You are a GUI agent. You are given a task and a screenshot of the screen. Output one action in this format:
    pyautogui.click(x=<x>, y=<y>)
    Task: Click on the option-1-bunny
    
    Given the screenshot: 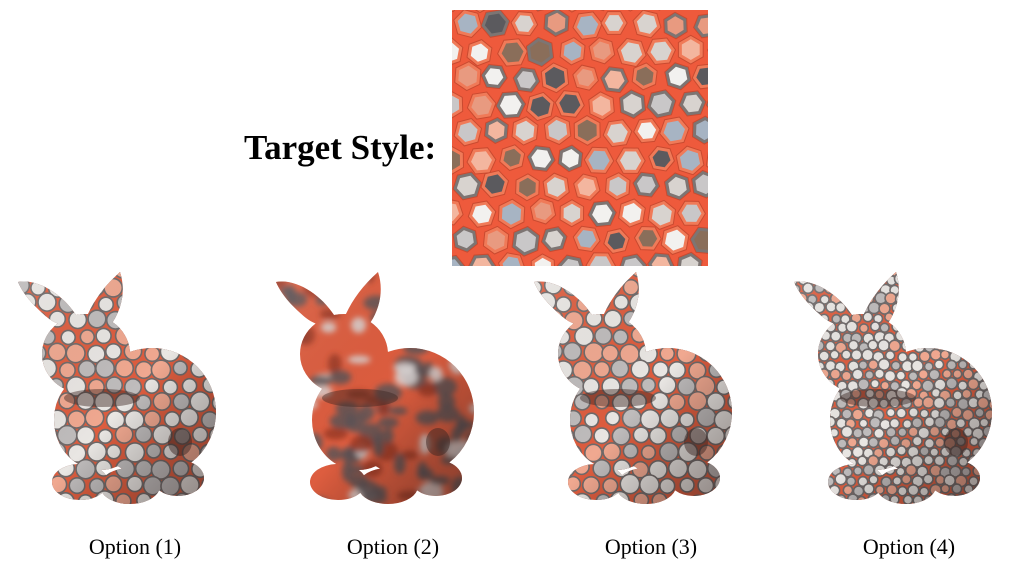 What is the action you would take?
    pyautogui.click(x=117, y=388)
    